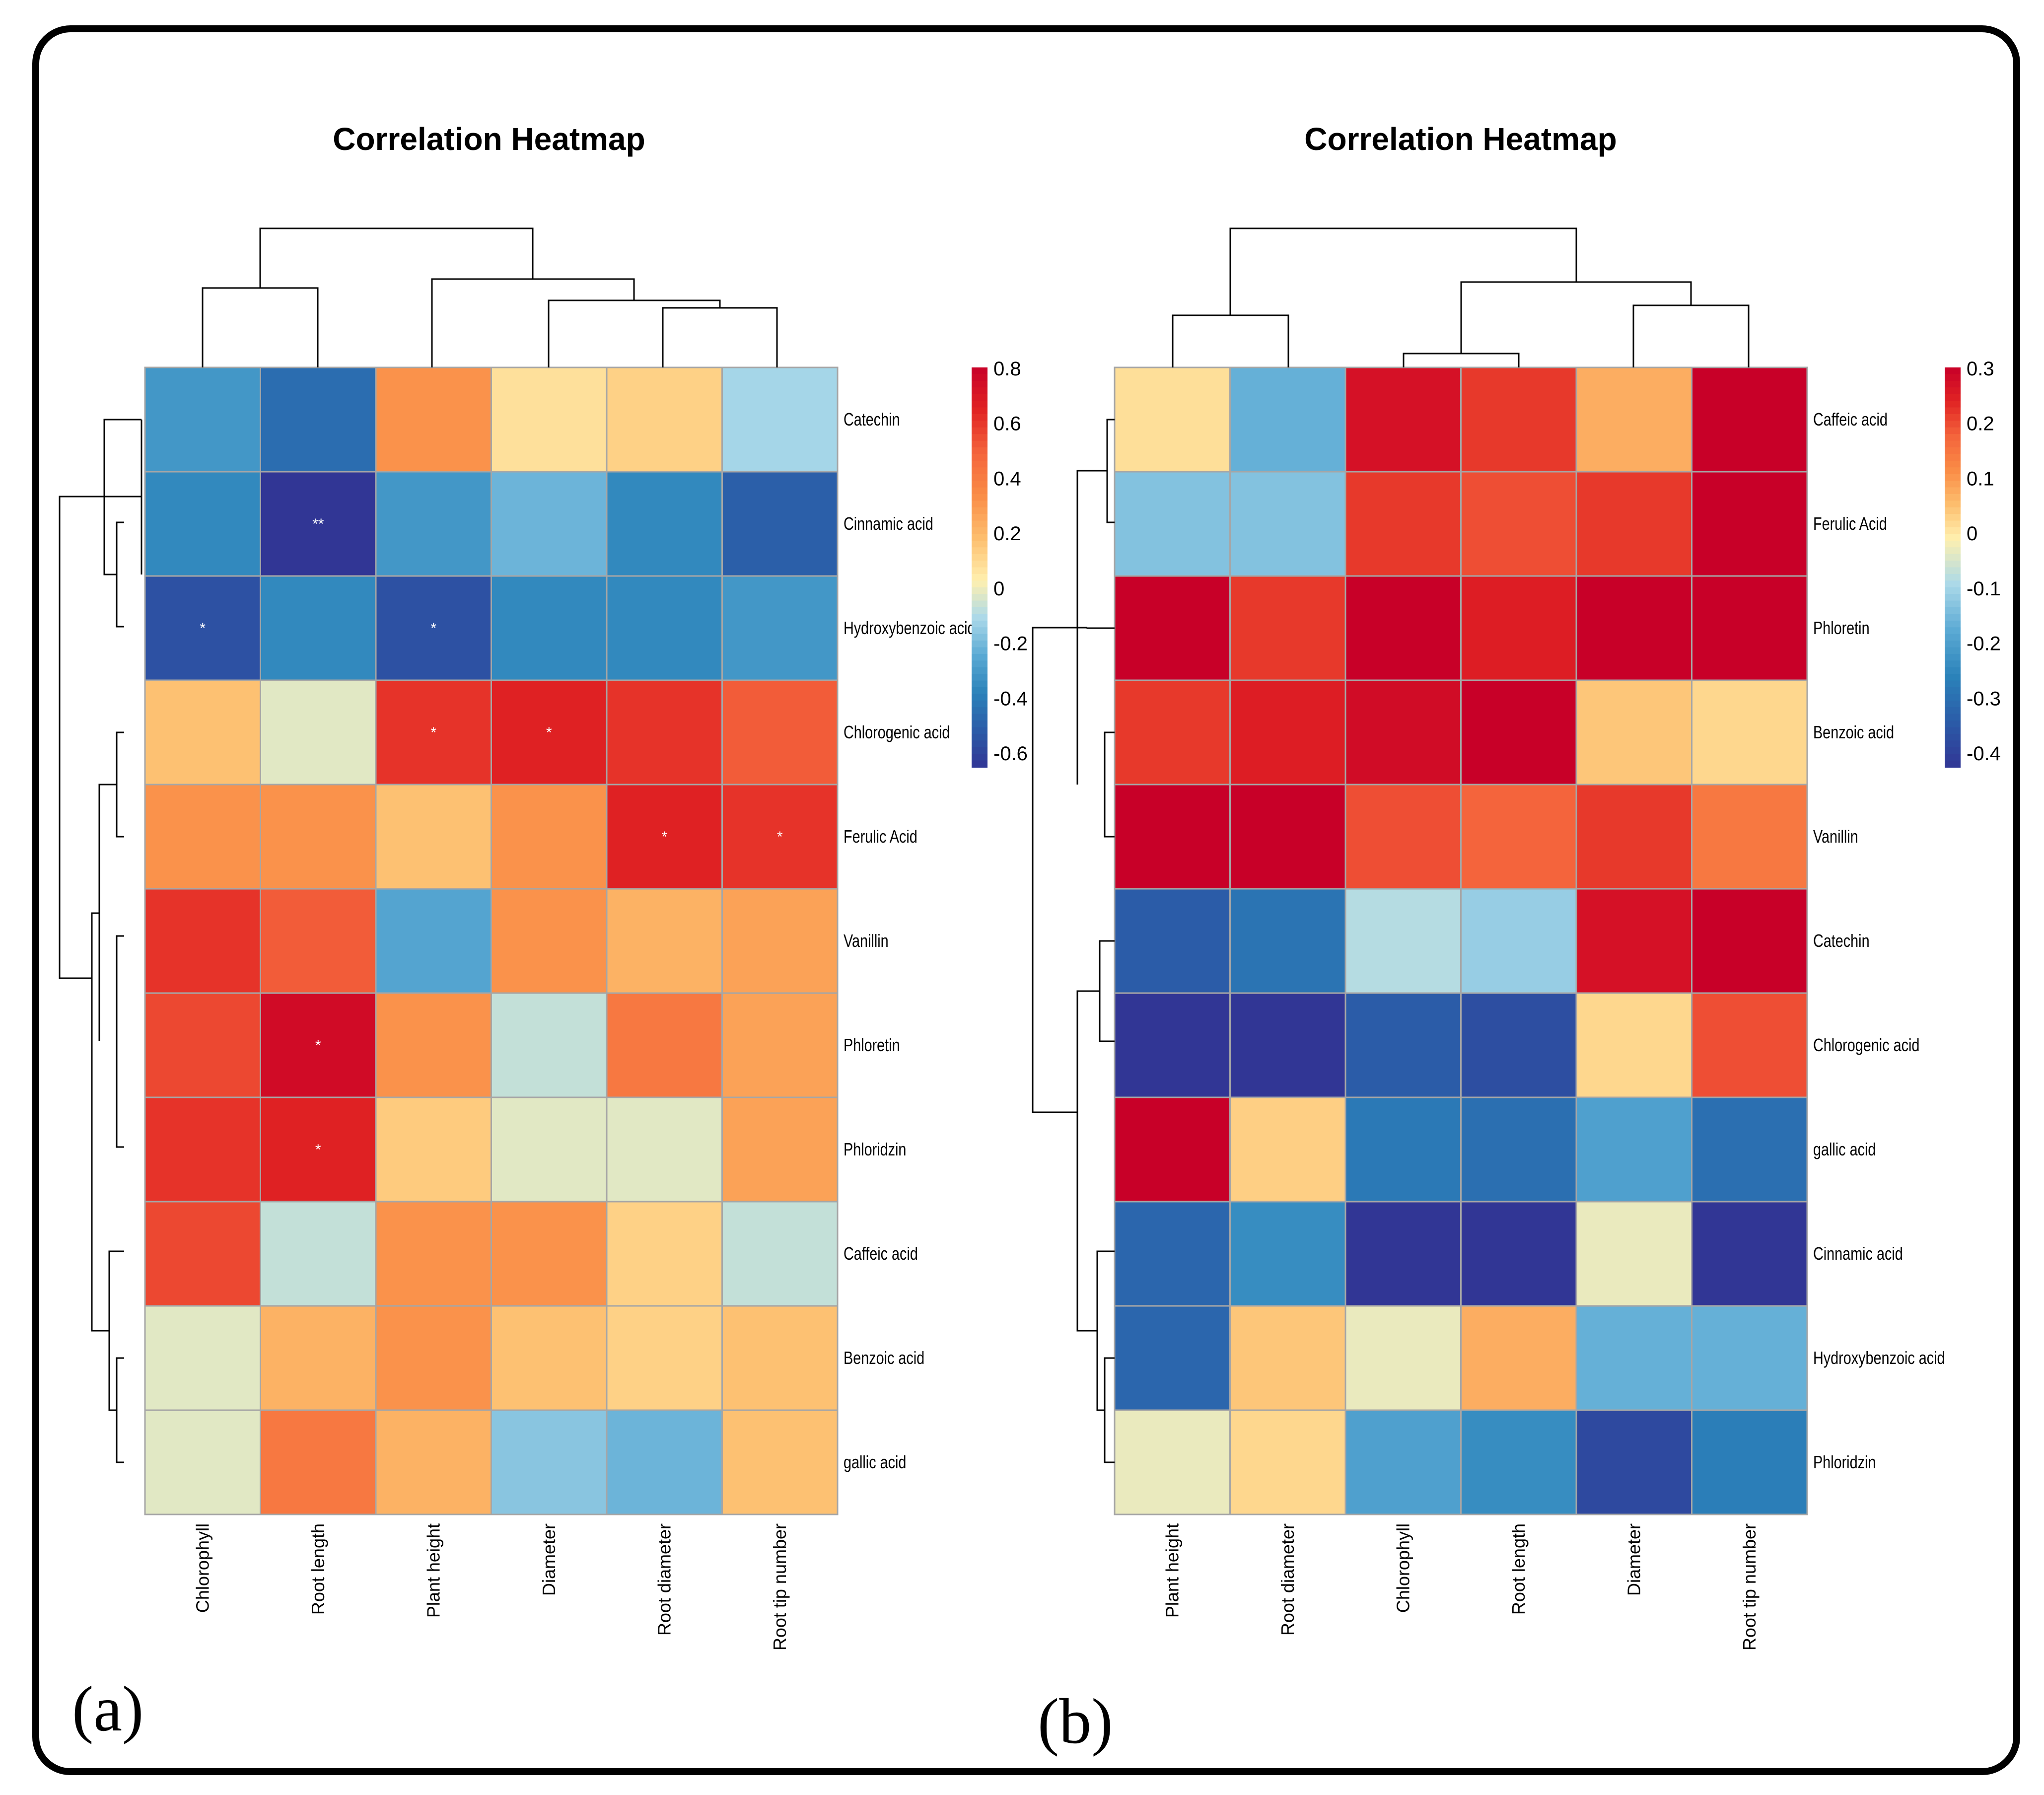  I want to click on column-label-root-length: Root length, so click(1519, 1569).